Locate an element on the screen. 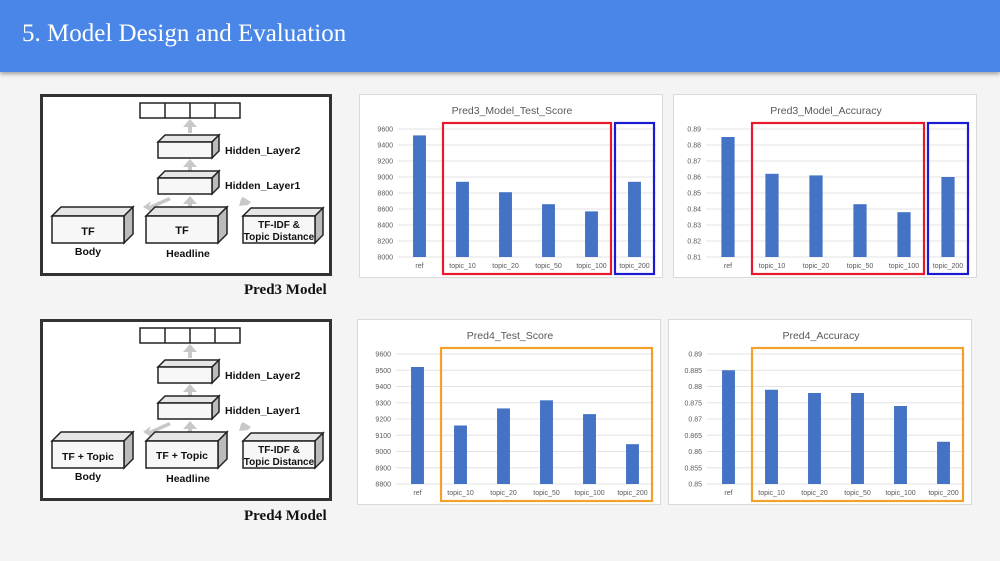  y-tick-label: 9500 is located at coordinates (383, 371).